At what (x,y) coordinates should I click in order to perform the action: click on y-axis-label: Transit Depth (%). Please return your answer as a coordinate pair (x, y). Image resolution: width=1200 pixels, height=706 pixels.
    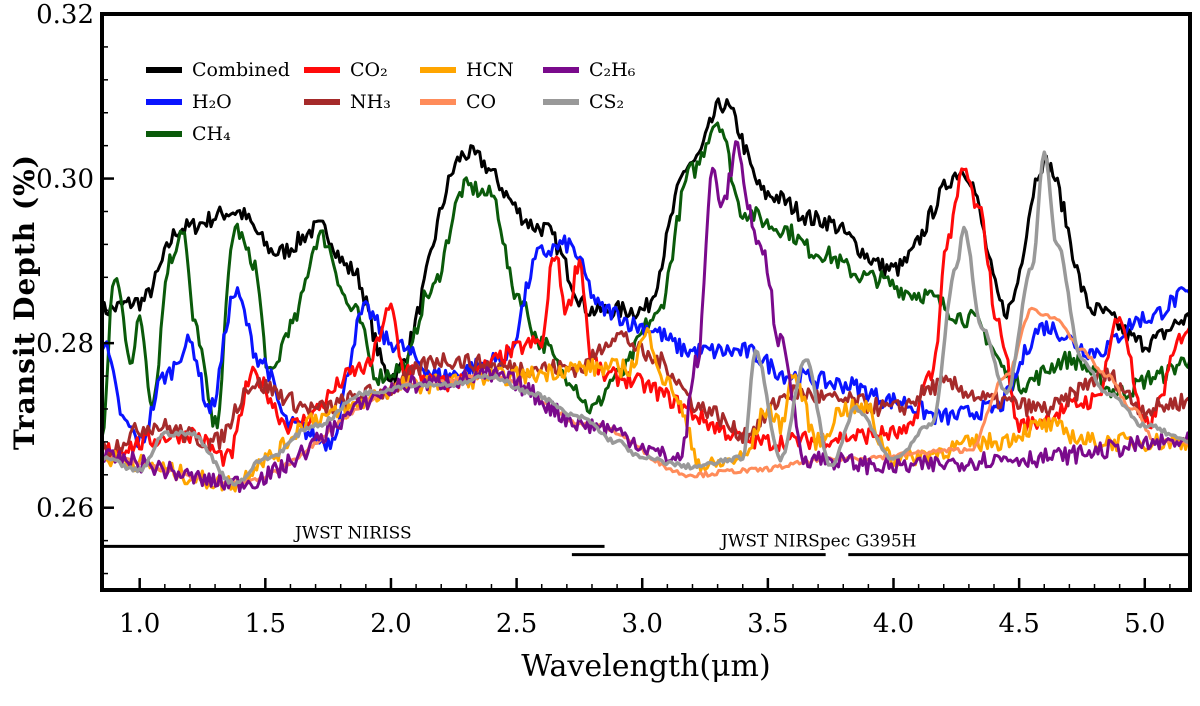
    Looking at the image, I should click on (24, 302).